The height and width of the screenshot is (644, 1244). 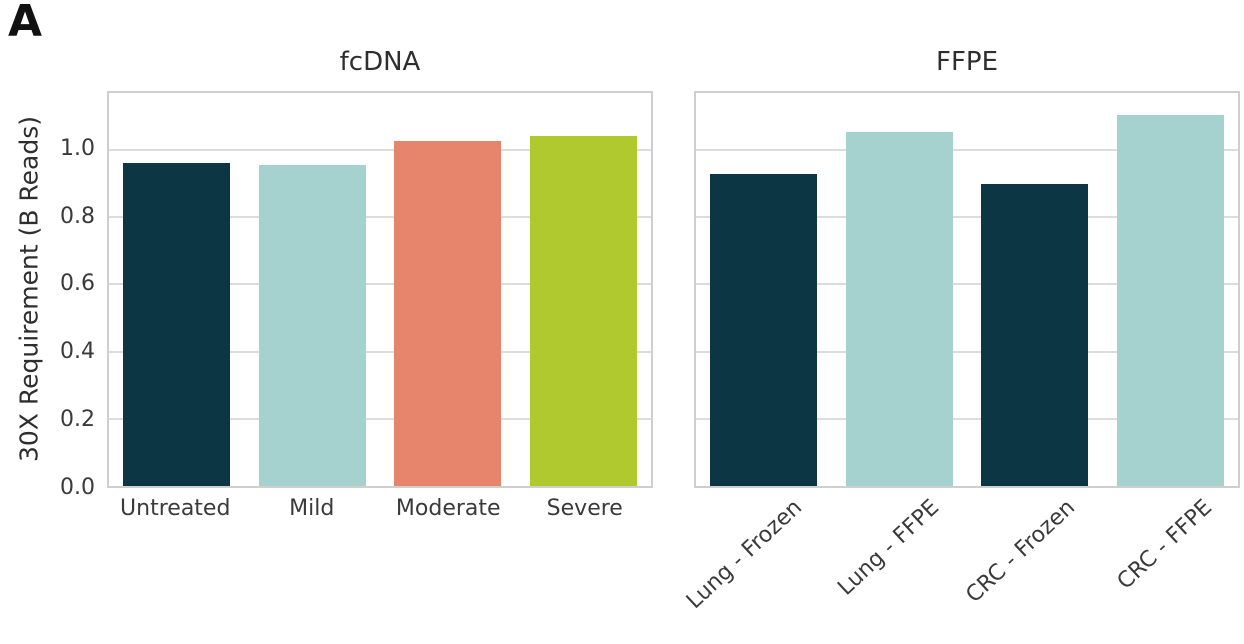 I want to click on x-tick-label-severe: Severe, so click(x=584, y=508).